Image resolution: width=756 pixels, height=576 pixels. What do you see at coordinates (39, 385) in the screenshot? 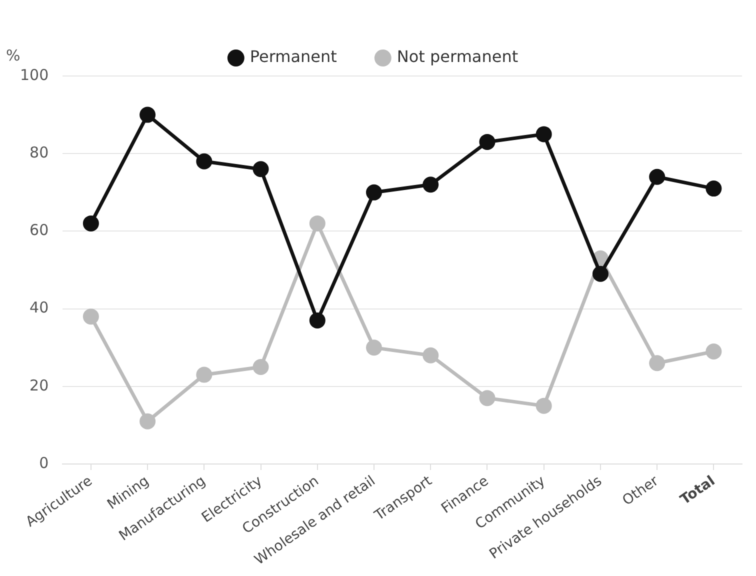
I see `y-tick-label: 20` at bounding box center [39, 385].